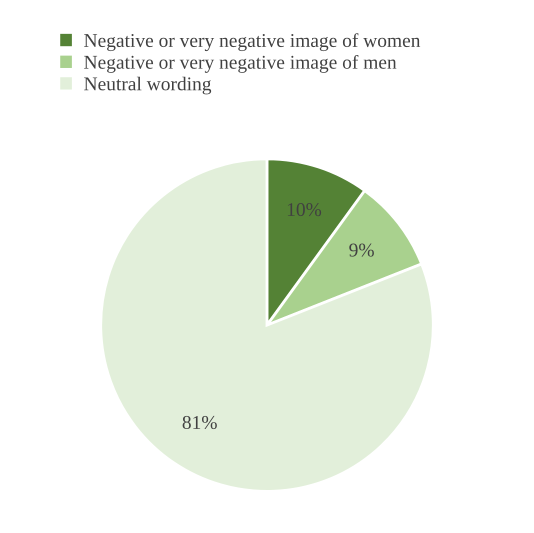 The height and width of the screenshot is (533, 534). Describe the element at coordinates (305, 209) in the screenshot. I see `data-label: 10%` at that location.